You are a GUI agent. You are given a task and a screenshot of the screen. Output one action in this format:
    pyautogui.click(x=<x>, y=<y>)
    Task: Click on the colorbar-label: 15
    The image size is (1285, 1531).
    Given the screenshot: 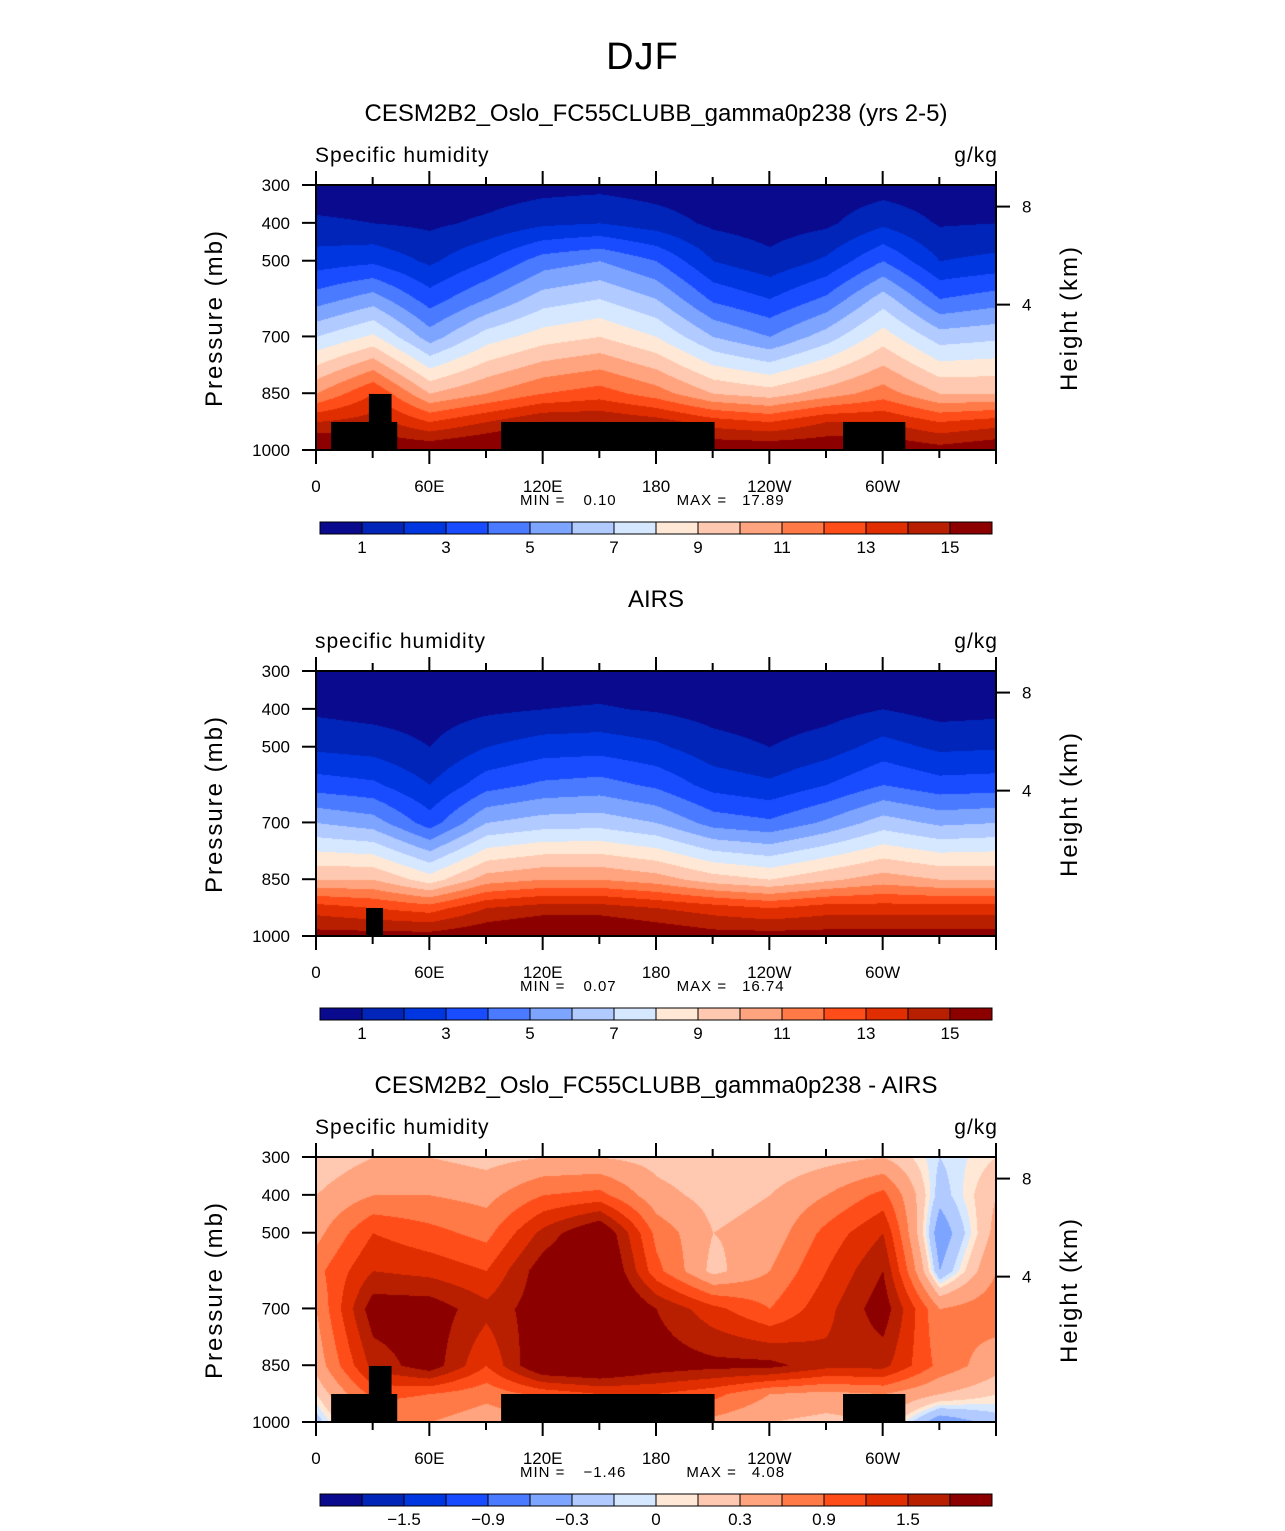 What is the action you would take?
    pyautogui.click(x=950, y=1033)
    